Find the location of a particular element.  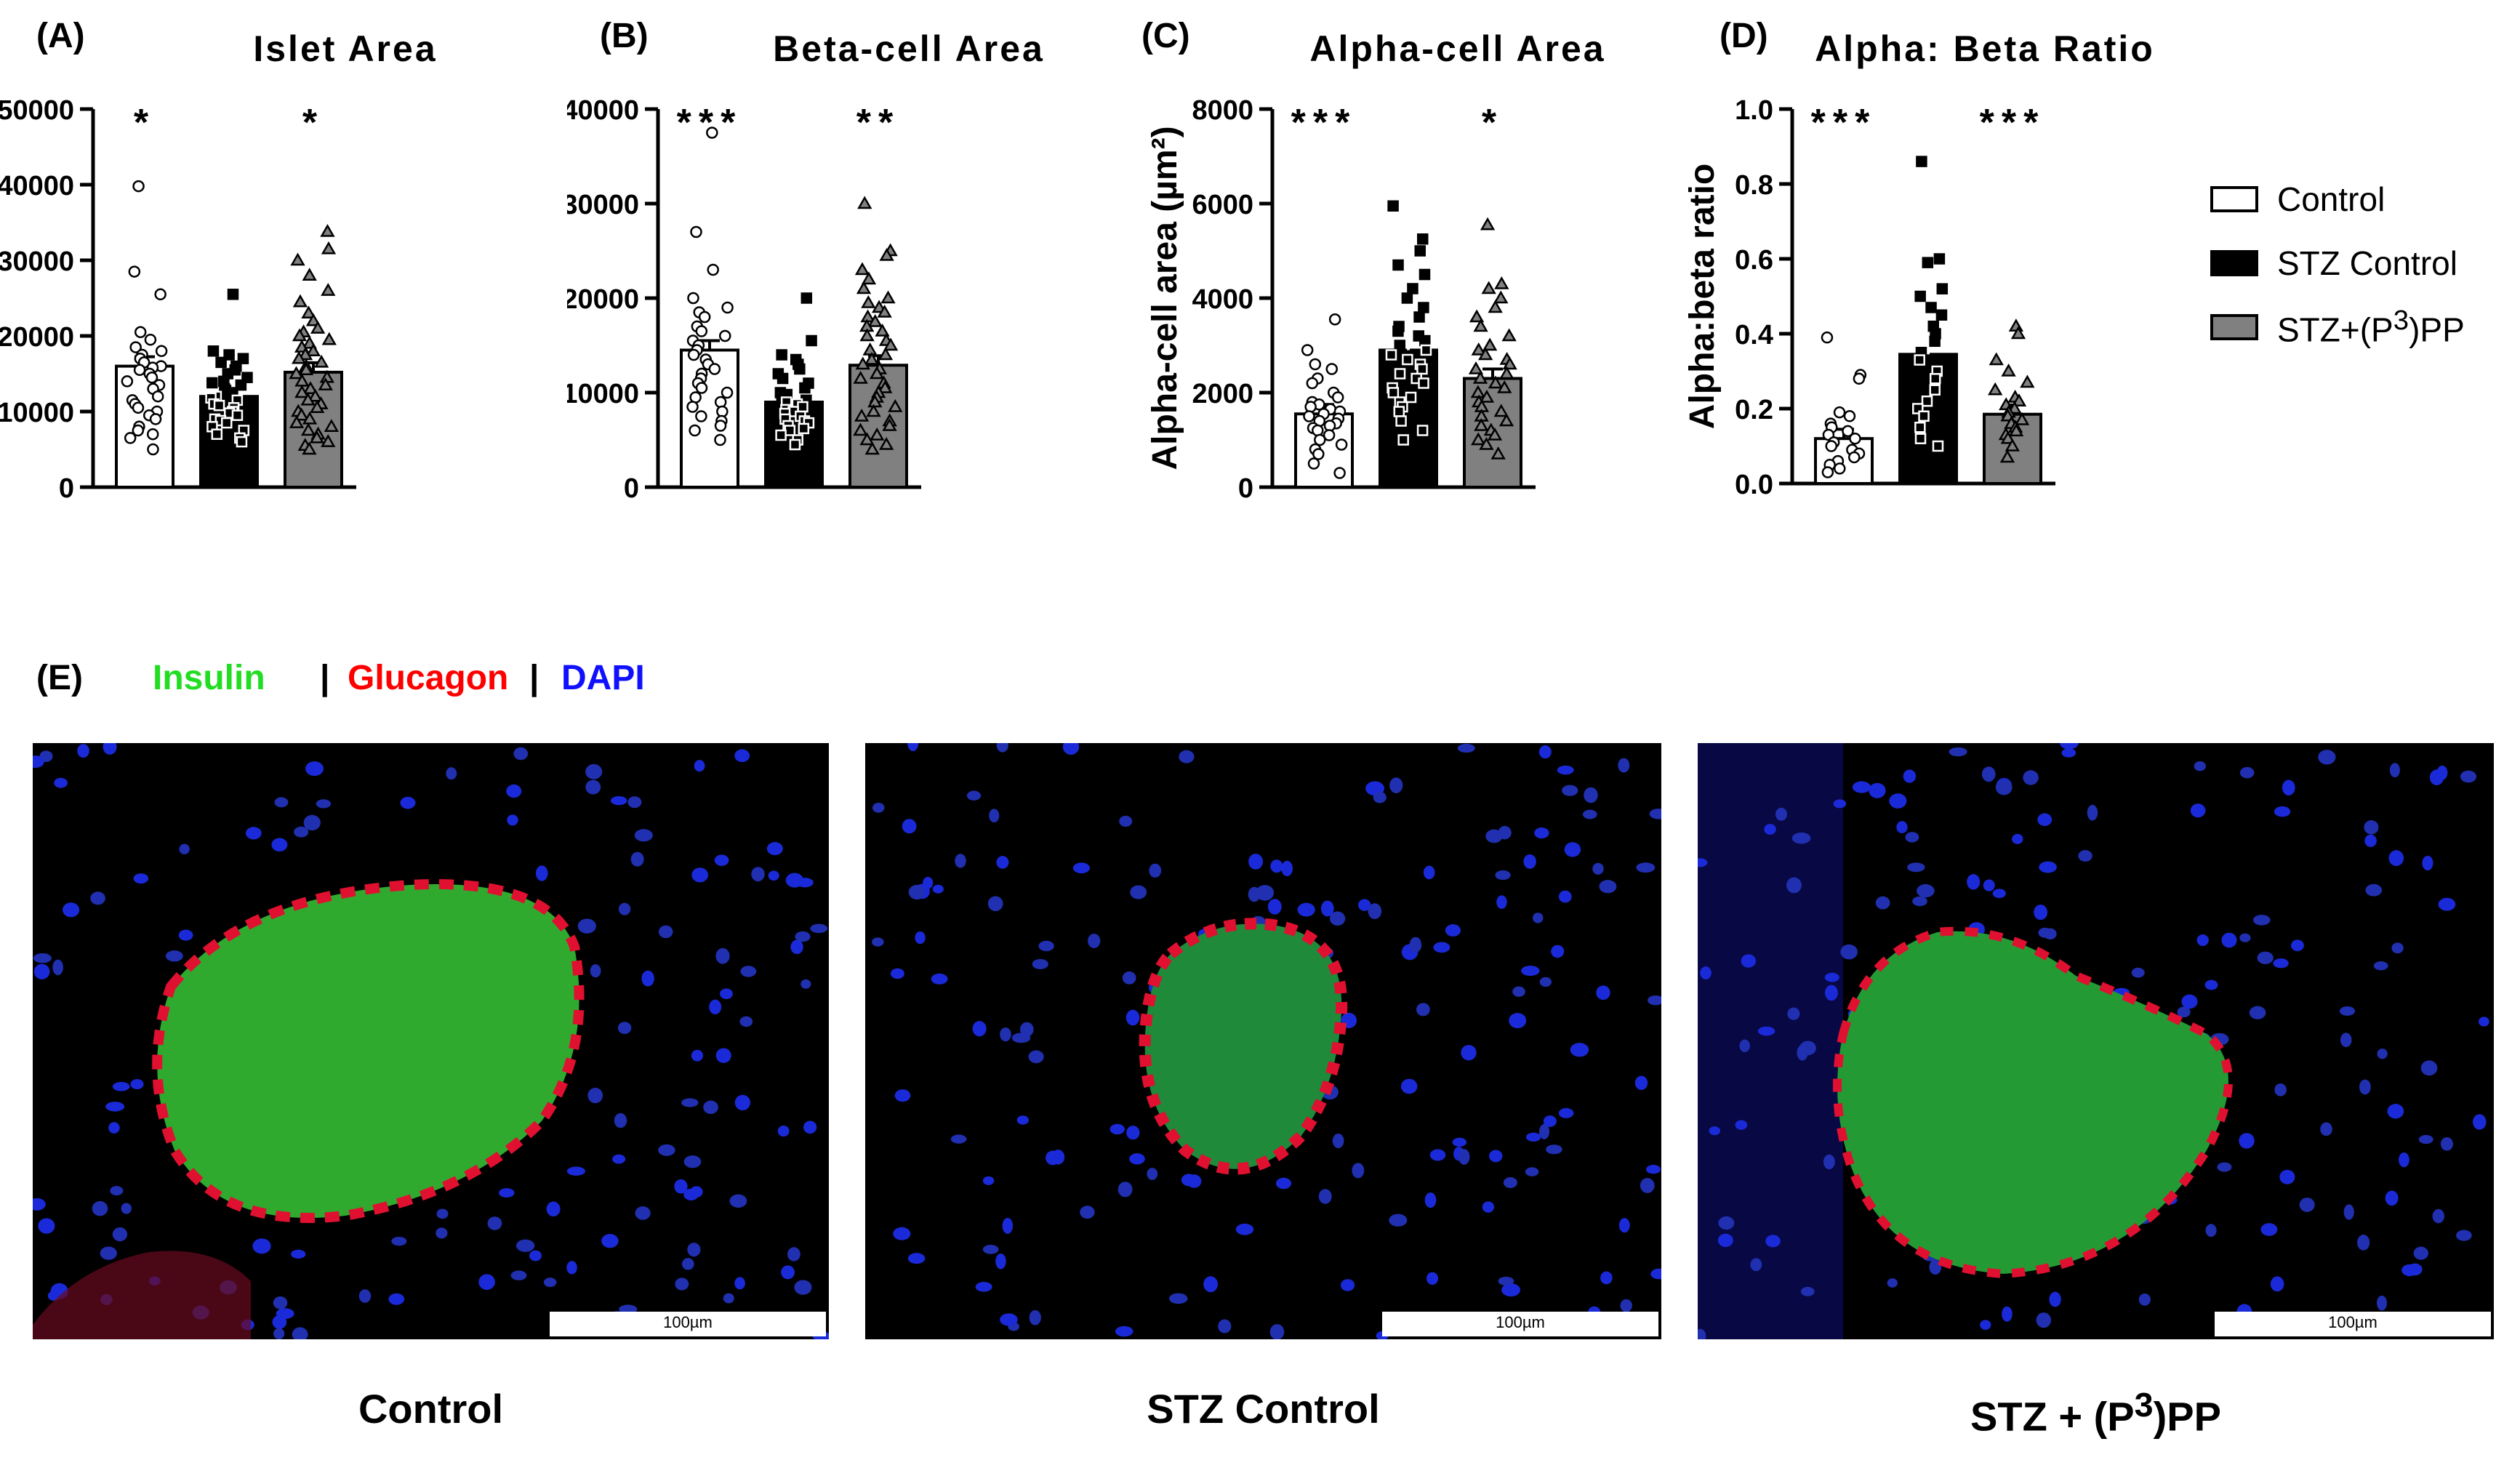

stain-label-insulin: Insulin is located at coordinates (209, 678).